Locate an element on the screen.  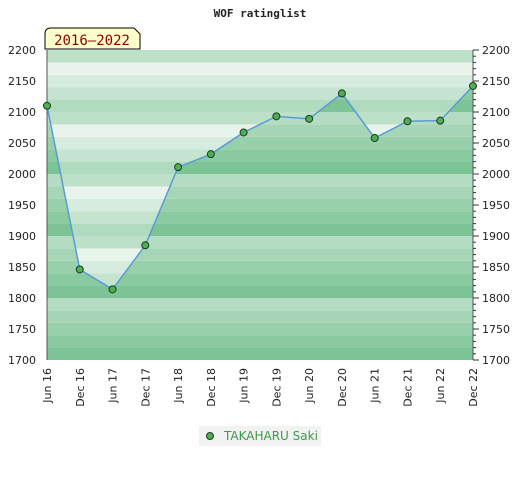
x-tick-label: Jun 20 is located at coordinates (309, 386).